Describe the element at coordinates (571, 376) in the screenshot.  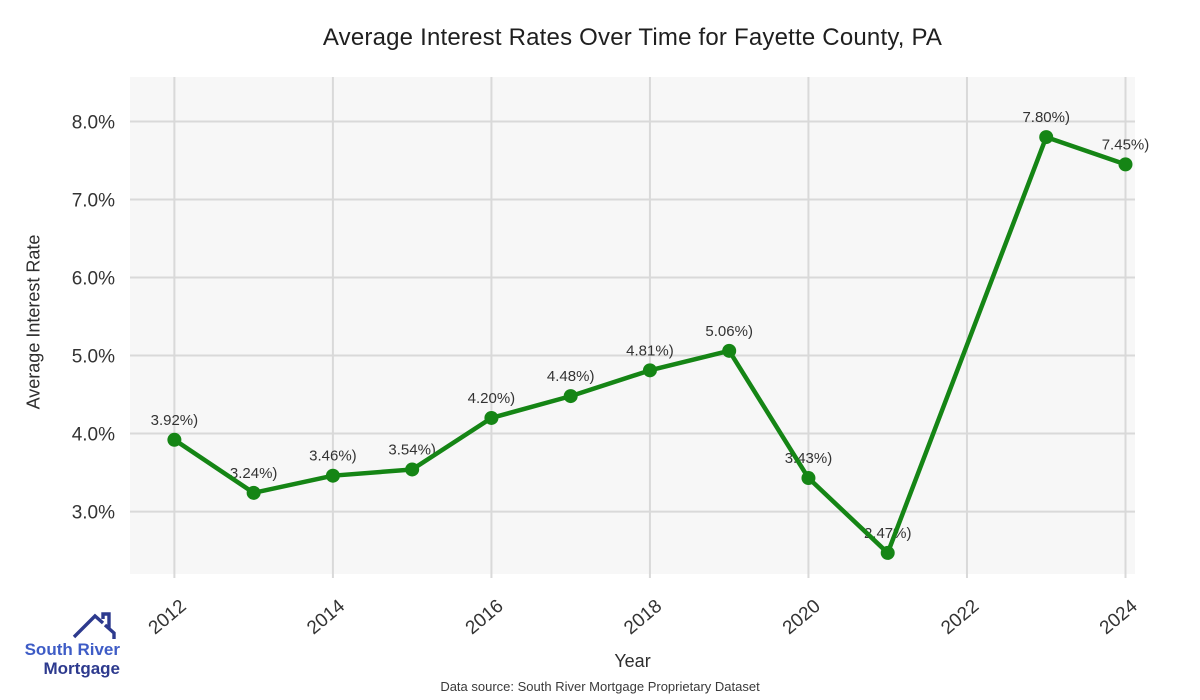
I see `point-label: 4.48%)` at that location.